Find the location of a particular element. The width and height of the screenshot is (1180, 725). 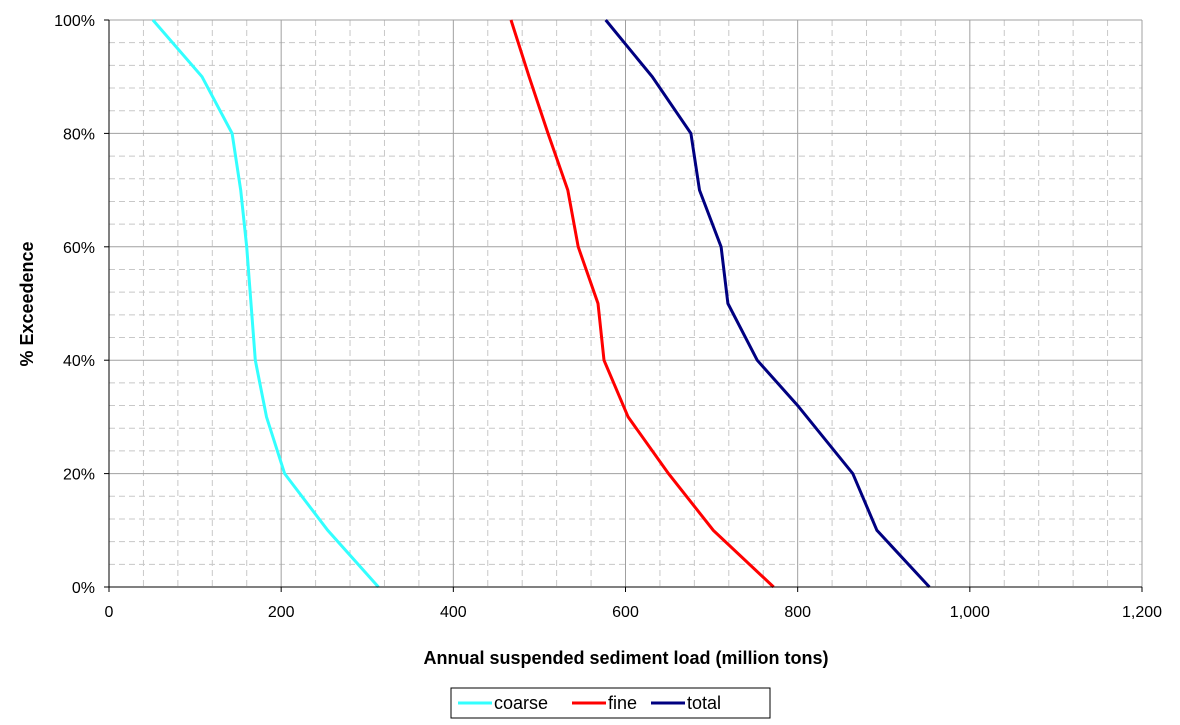

legend: coarse fine total is located at coordinates (610, 703).